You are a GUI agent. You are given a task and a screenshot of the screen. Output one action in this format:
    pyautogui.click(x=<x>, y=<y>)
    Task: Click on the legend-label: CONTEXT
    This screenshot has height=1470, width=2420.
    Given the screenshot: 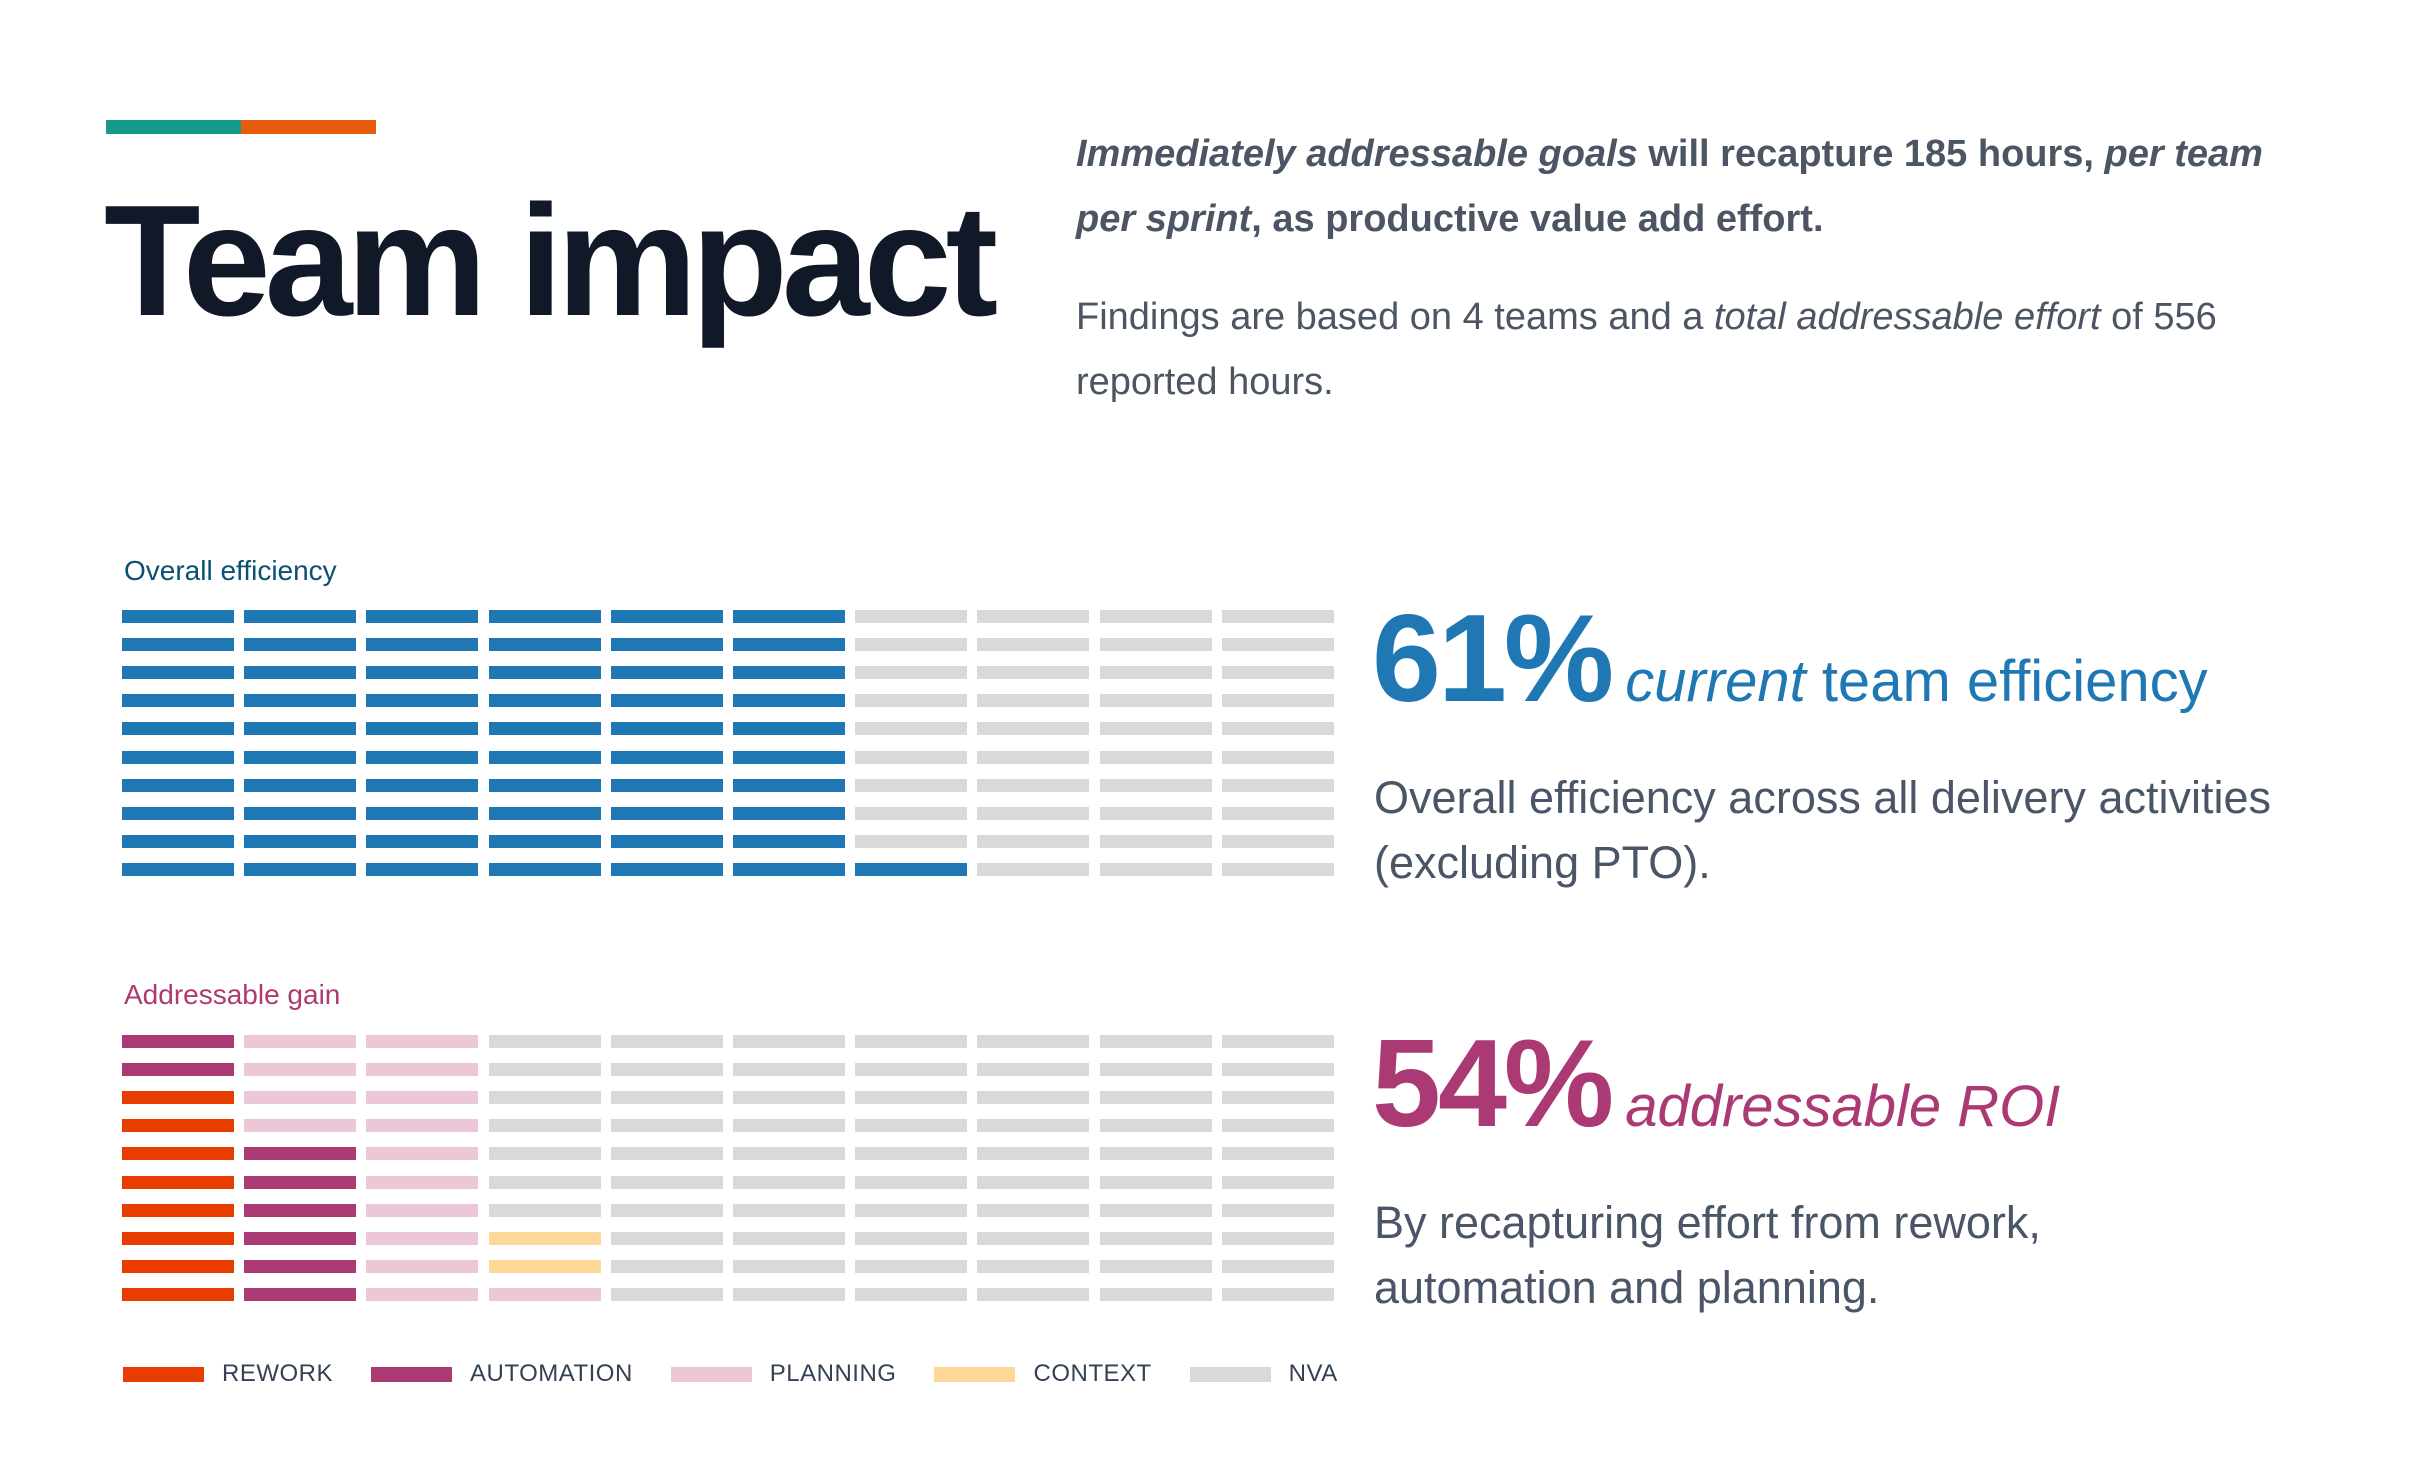 What is the action you would take?
    pyautogui.click(x=1092, y=1373)
    